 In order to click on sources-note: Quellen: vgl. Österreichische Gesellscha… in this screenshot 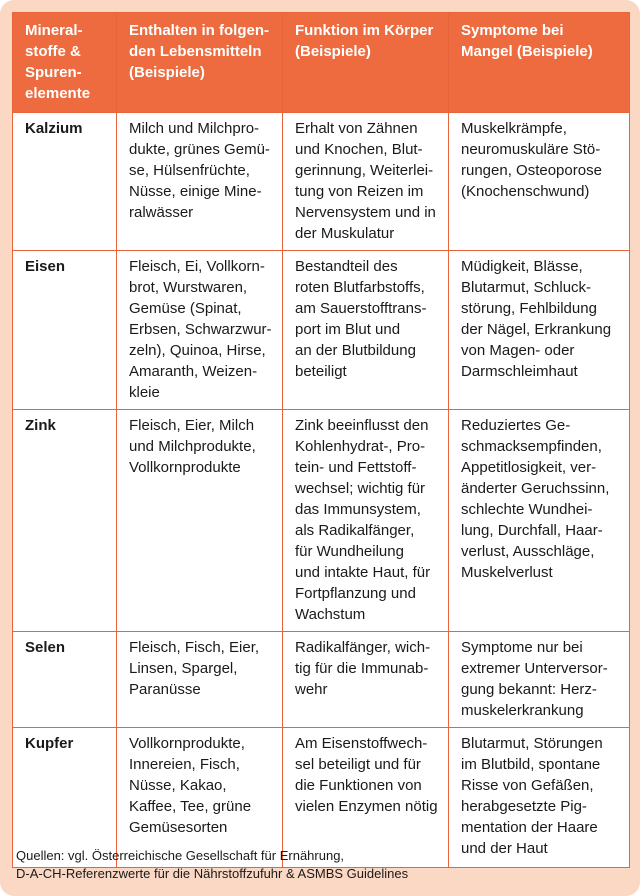, I will do `click(212, 864)`.